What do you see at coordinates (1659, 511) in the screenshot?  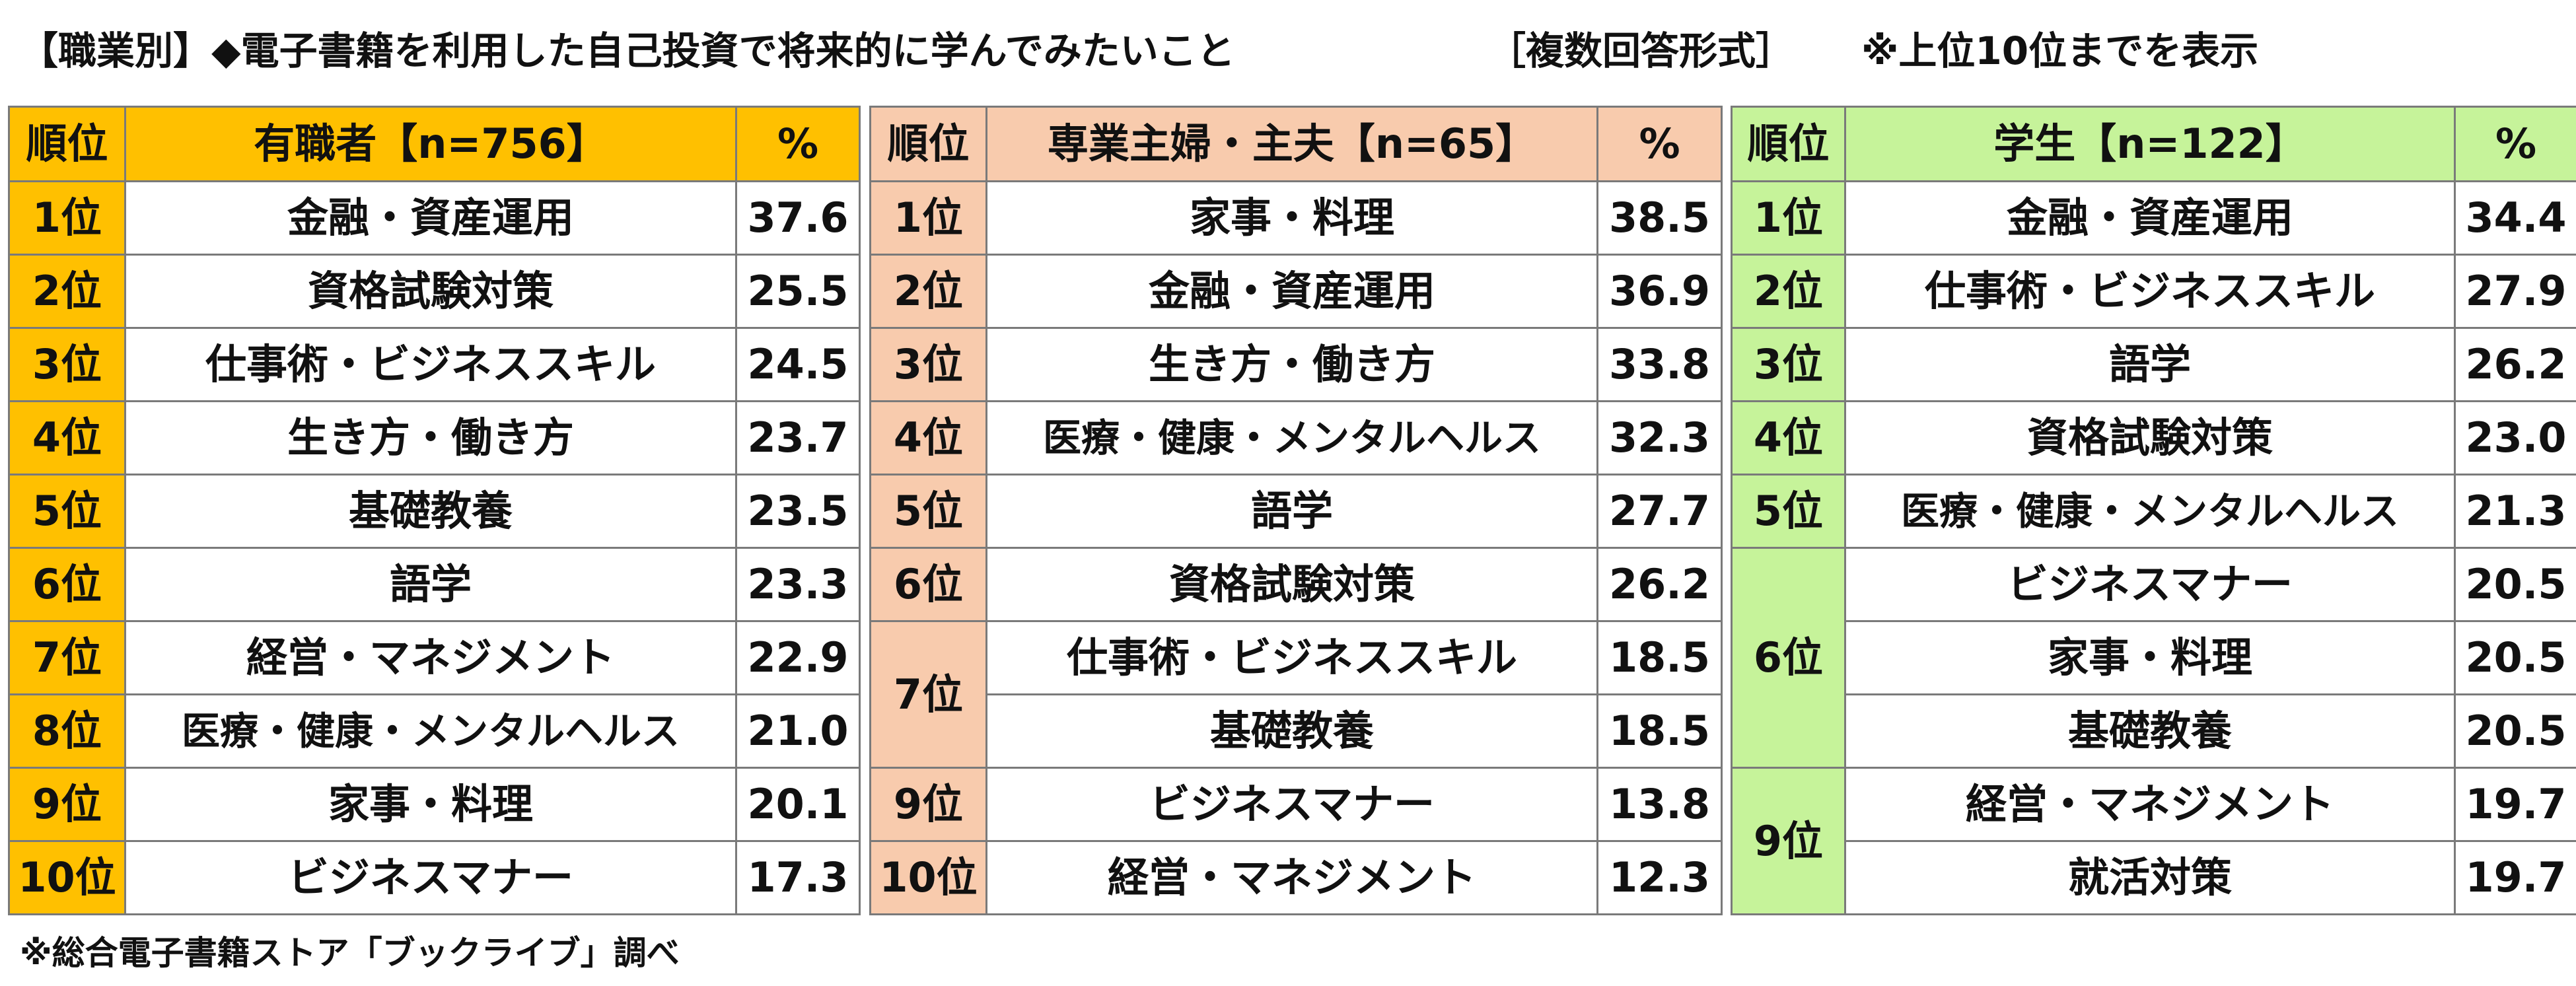 I see `percent-cell: 27.7` at bounding box center [1659, 511].